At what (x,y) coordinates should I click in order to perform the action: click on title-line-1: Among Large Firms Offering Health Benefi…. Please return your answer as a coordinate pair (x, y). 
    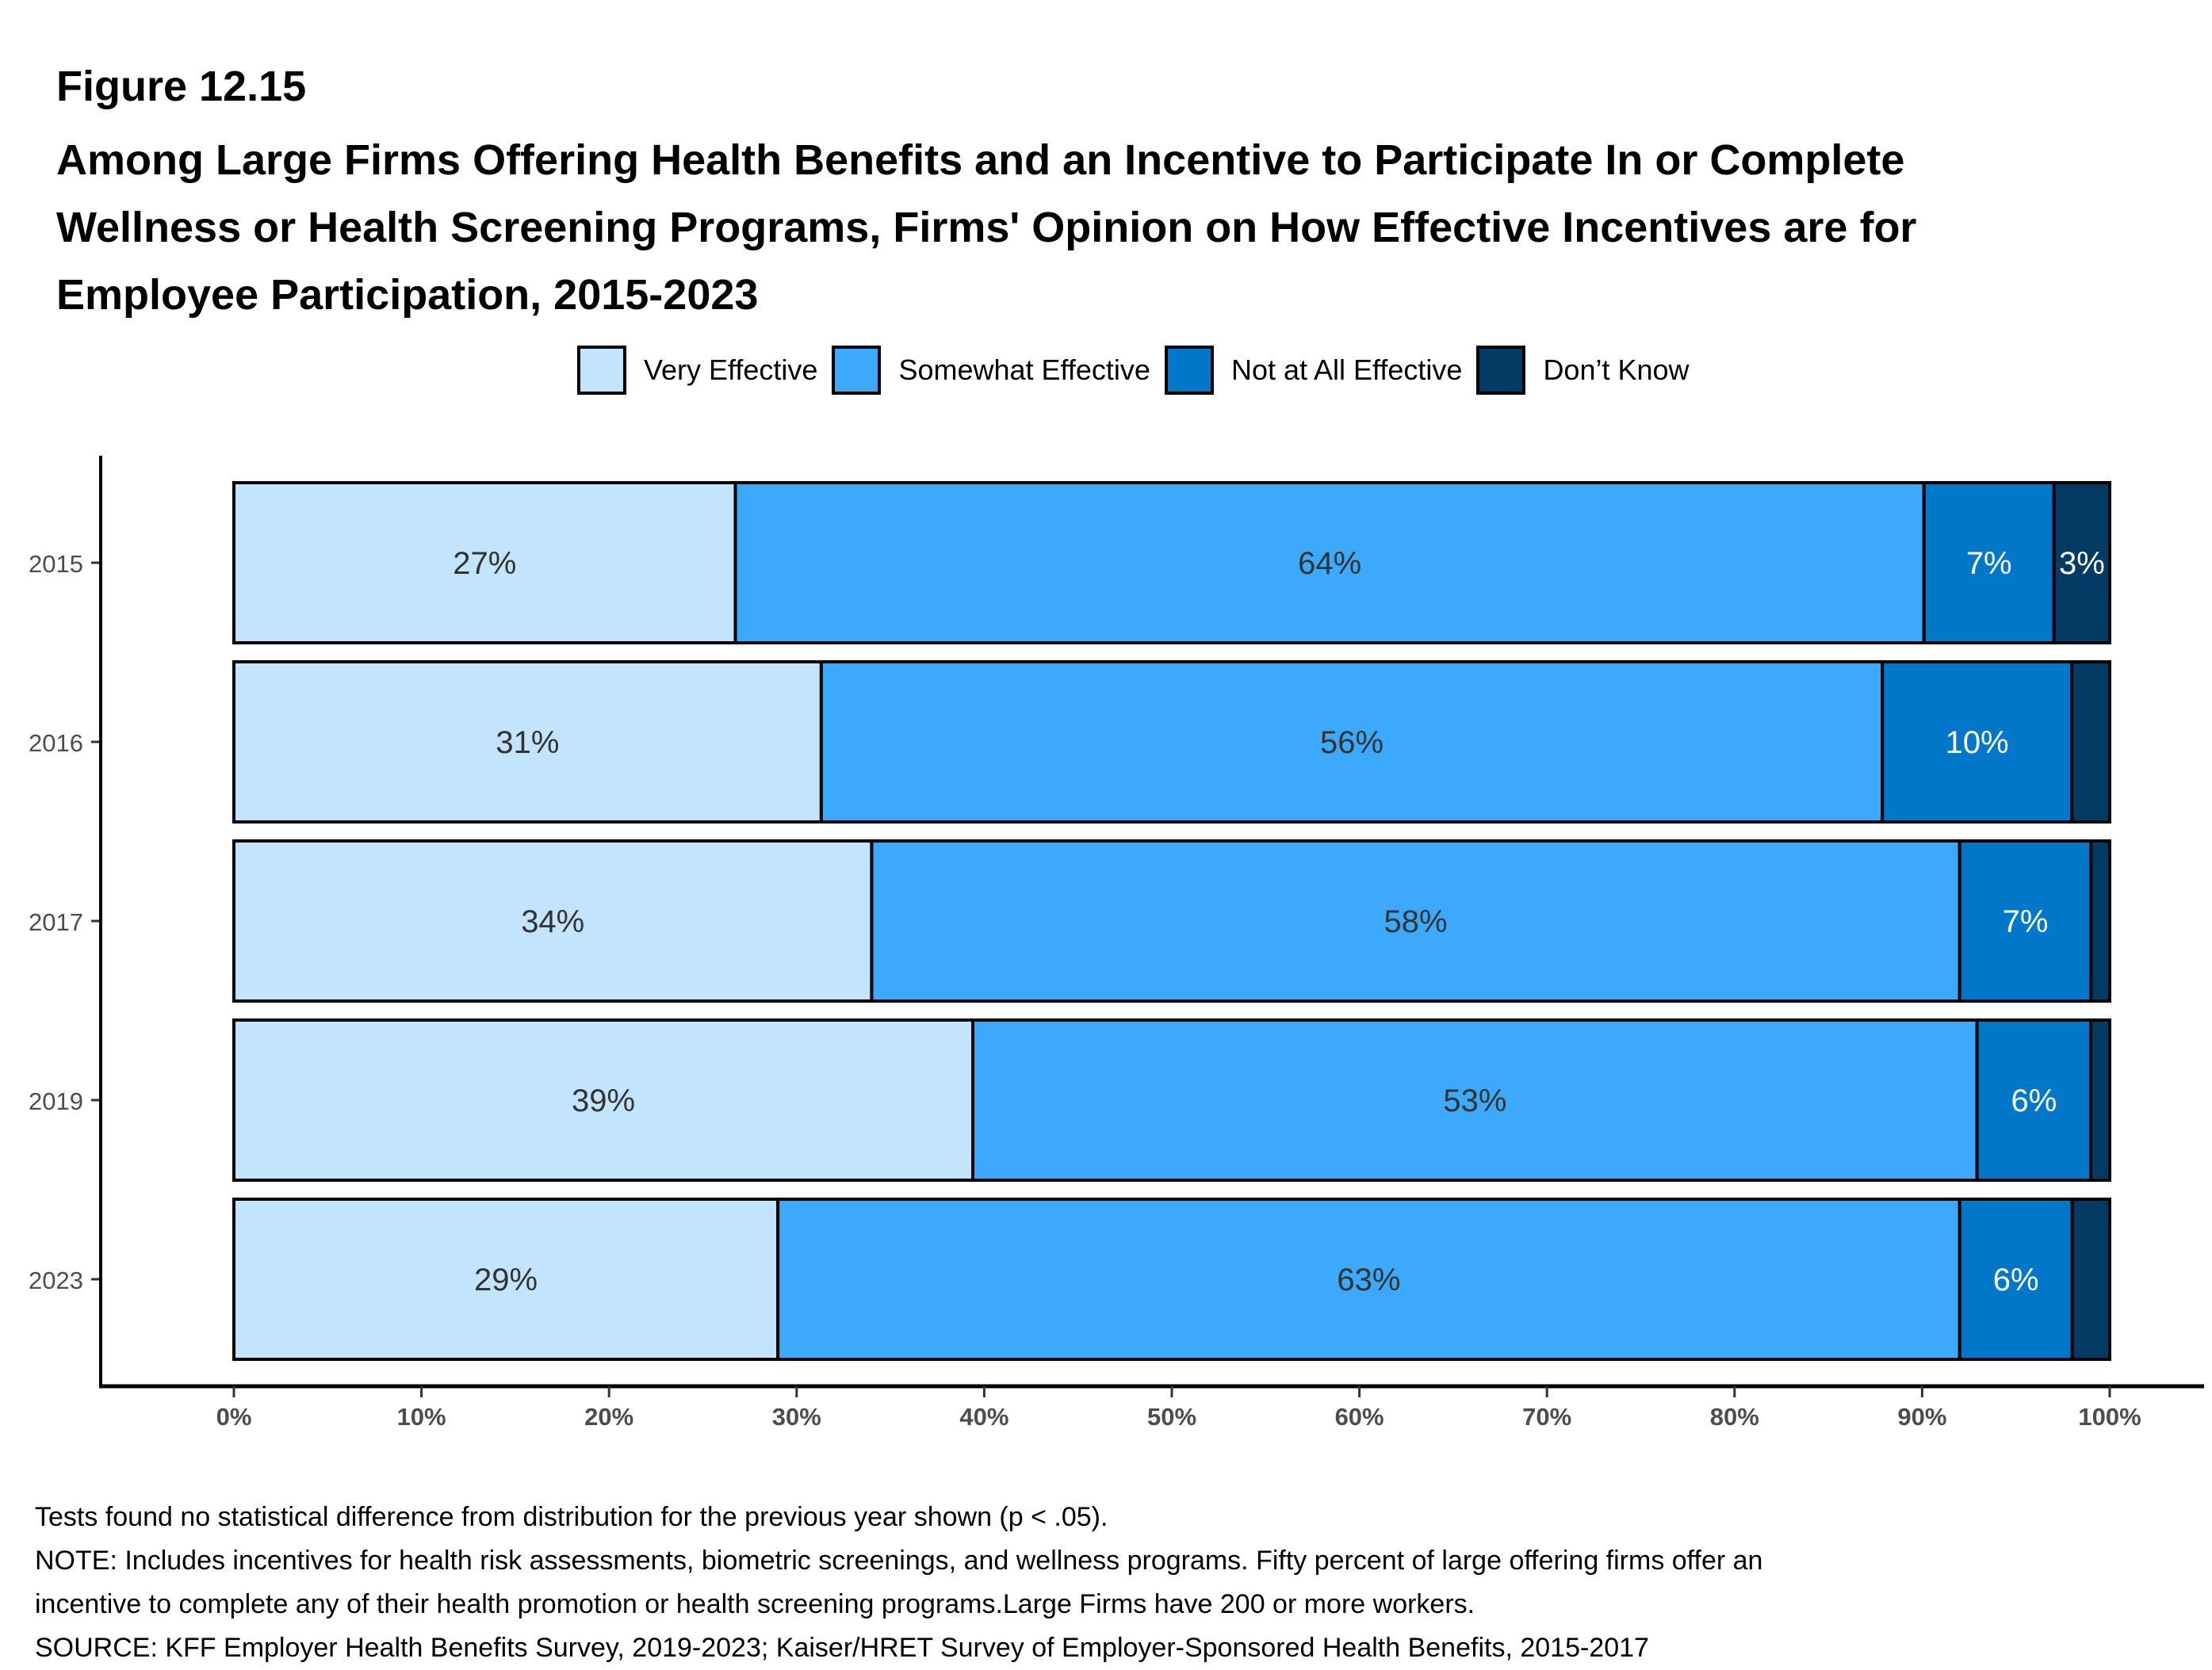
    Looking at the image, I should click on (980, 160).